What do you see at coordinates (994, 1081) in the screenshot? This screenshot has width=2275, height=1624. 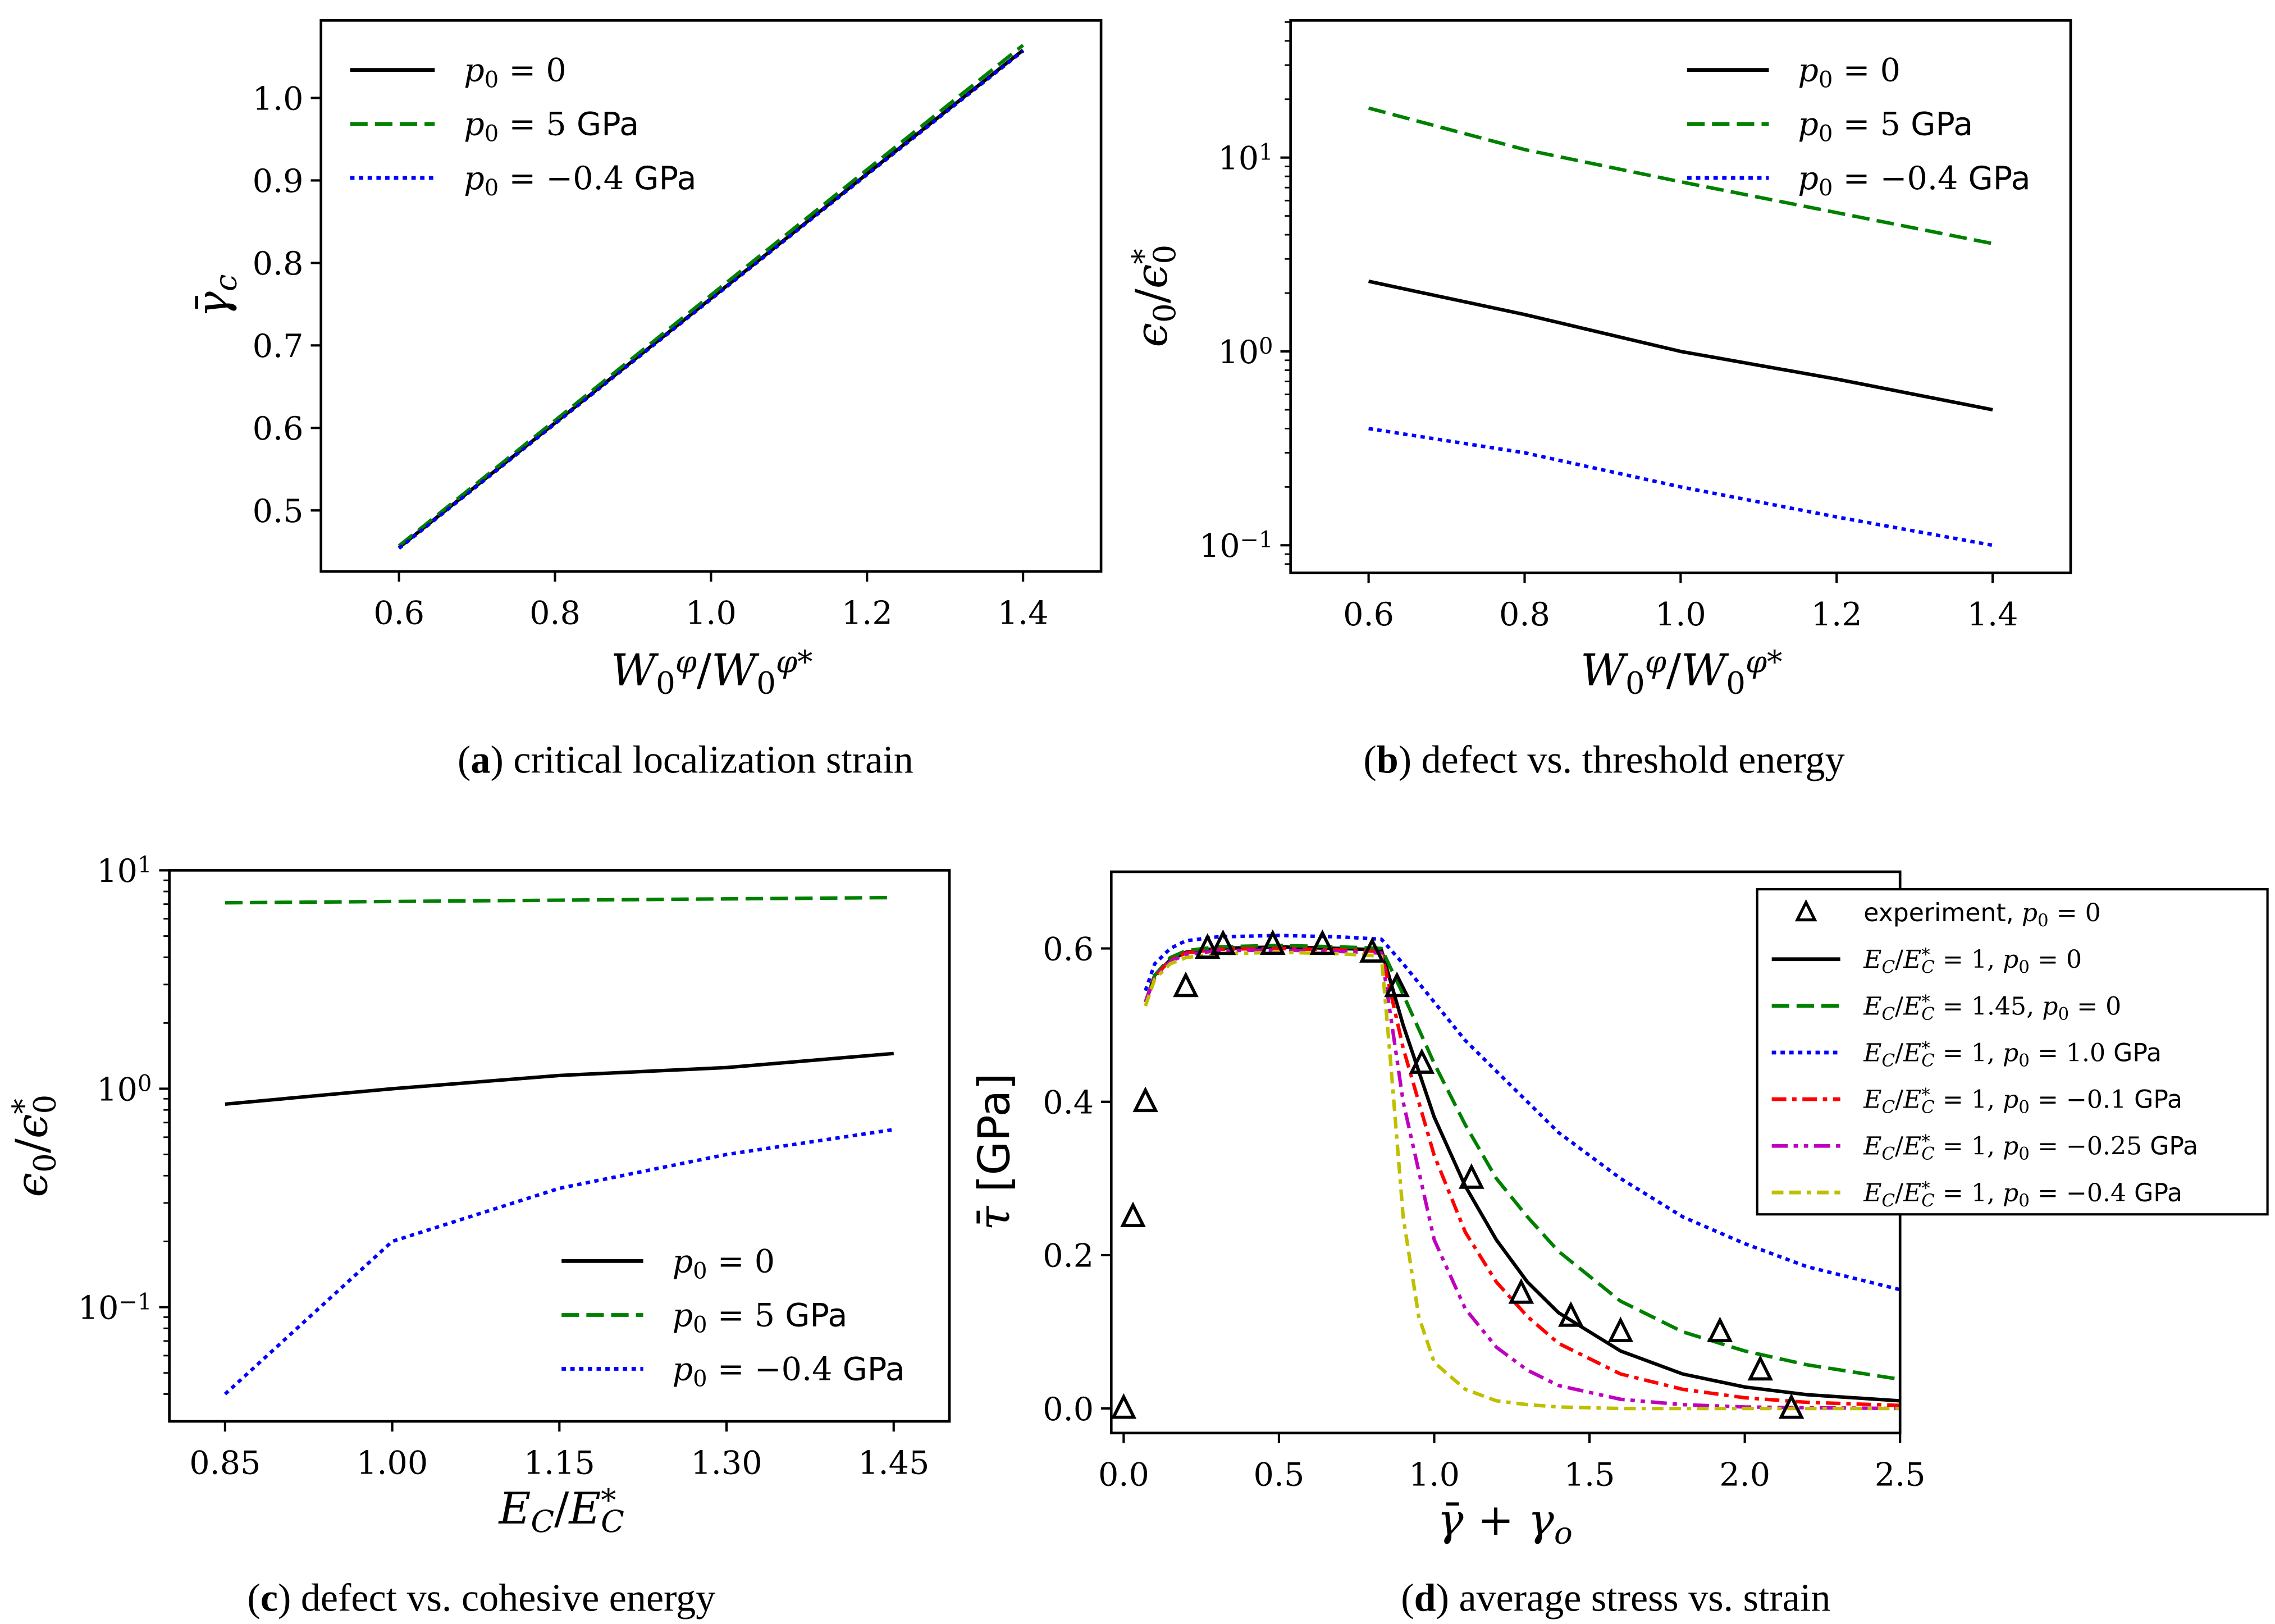 I see `text-run: ]` at bounding box center [994, 1081].